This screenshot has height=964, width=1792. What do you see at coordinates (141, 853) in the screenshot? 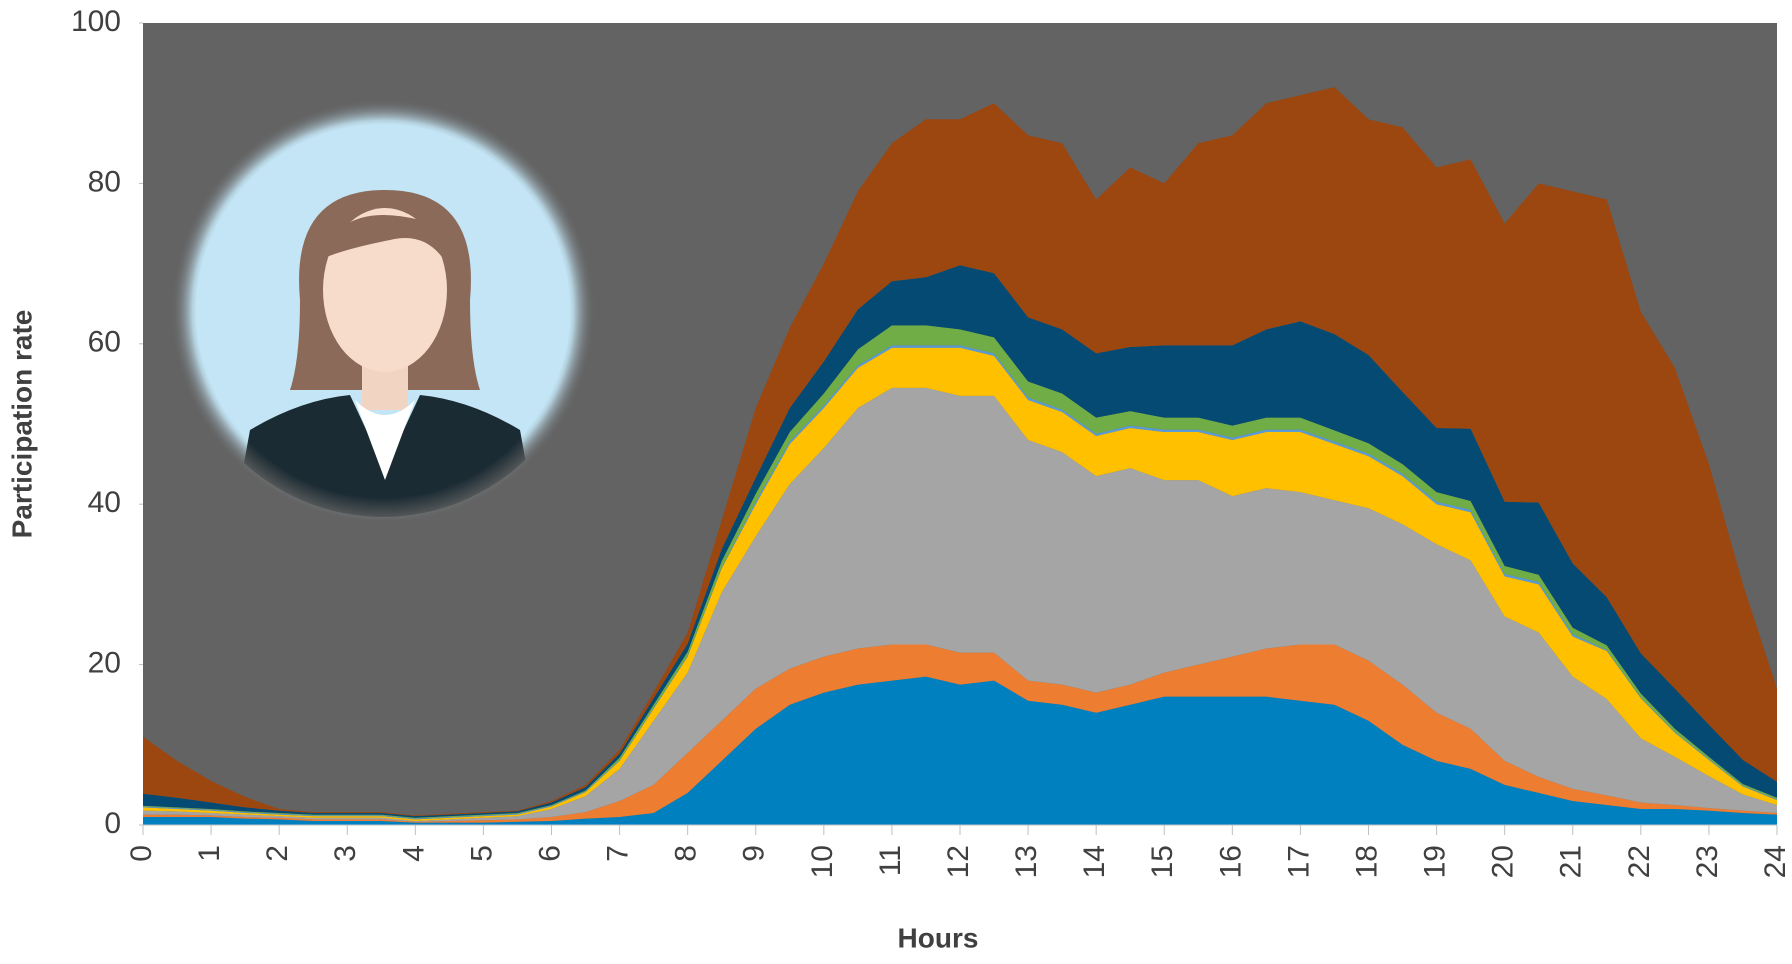
I see `x-tick-label: 0` at bounding box center [141, 853].